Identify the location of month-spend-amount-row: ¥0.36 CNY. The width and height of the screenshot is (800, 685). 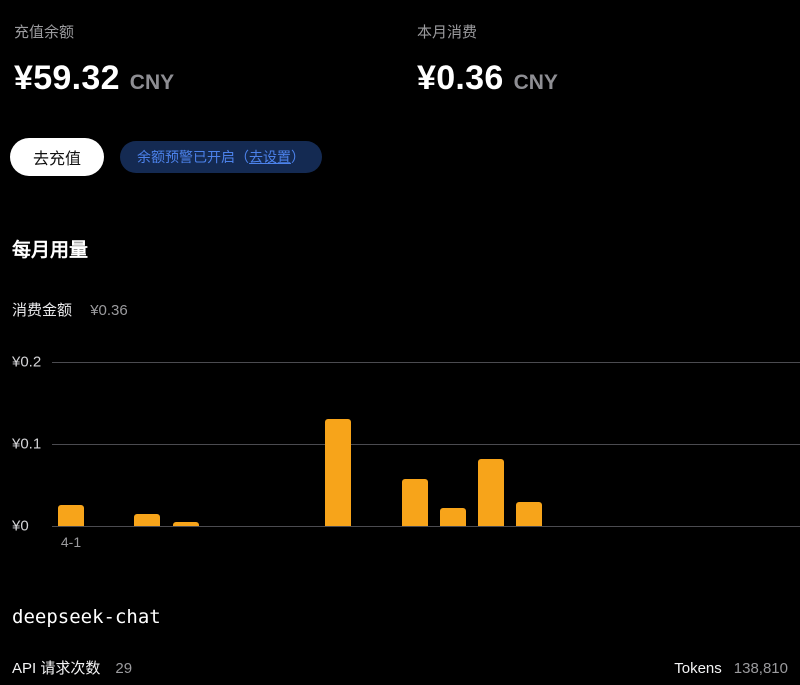
(487, 81).